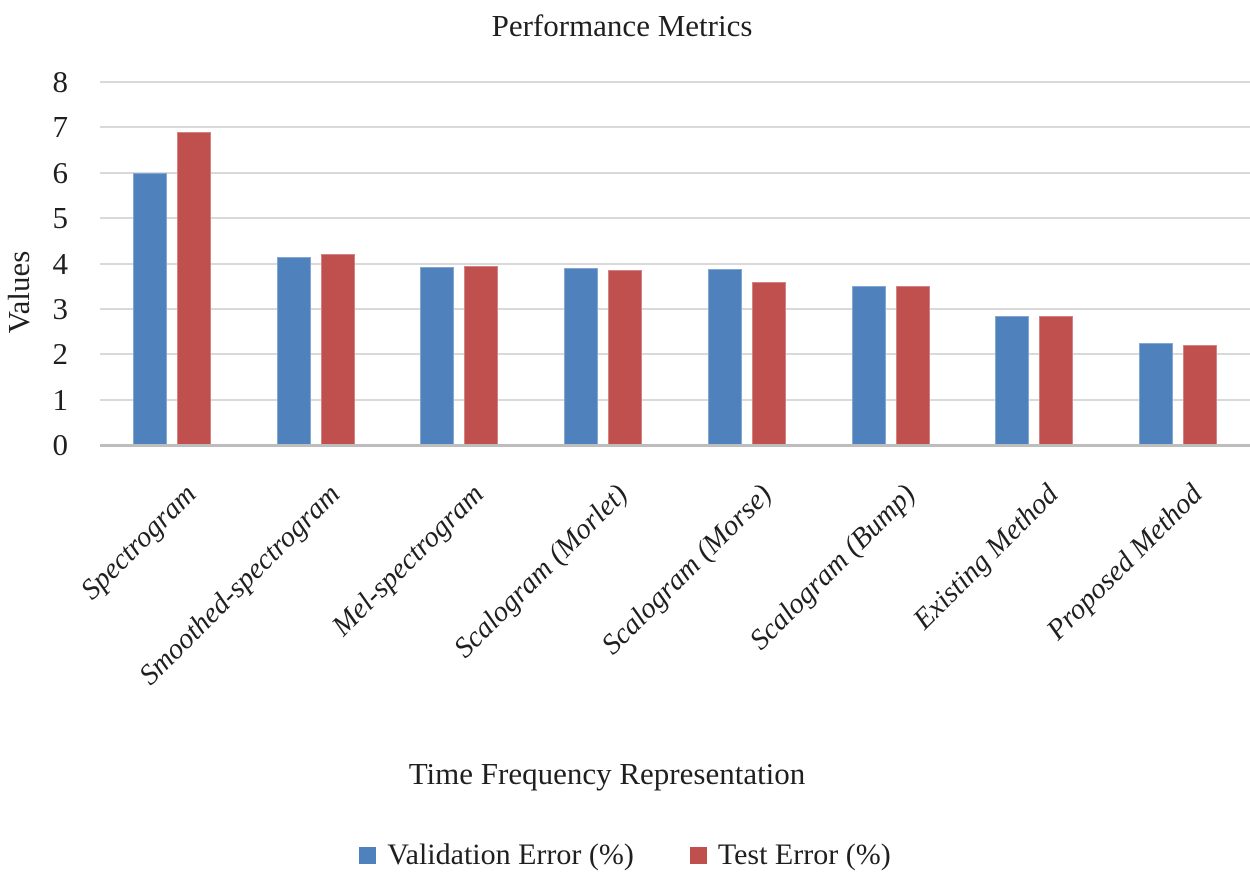  I want to click on y-axis-title: Values, so click(18, 292).